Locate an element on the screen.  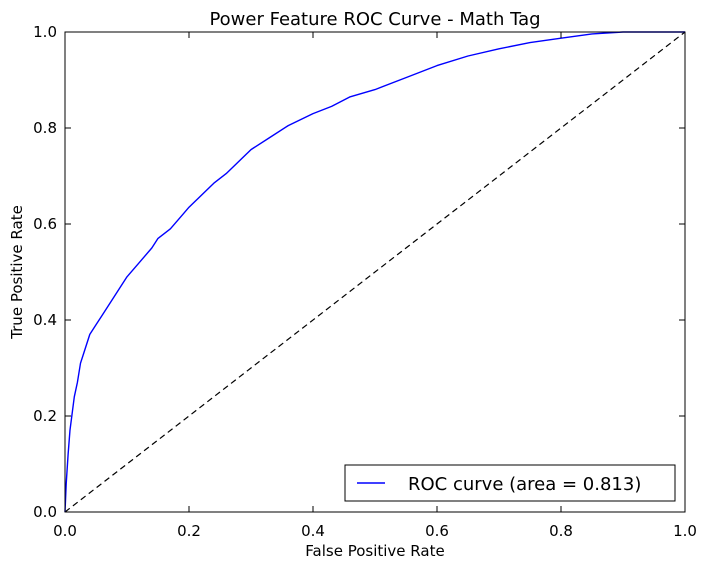
legend: ROC curve (area = 0.813) is located at coordinates (510, 483).